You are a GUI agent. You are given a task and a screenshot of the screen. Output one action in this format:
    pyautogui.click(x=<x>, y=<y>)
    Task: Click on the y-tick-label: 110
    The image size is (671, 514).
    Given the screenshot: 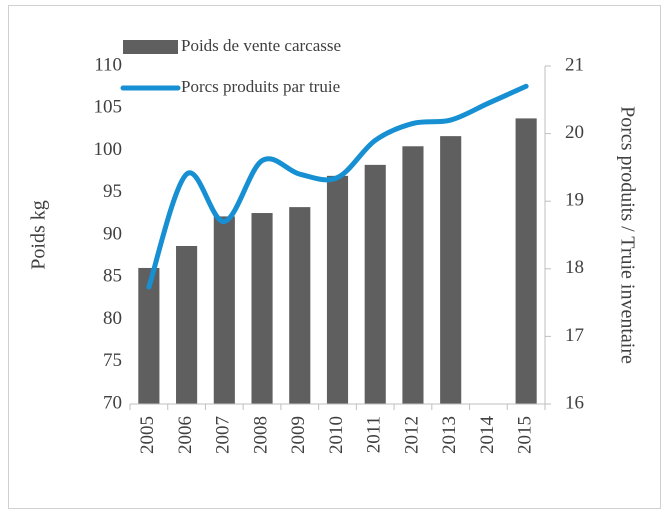 What is the action you would take?
    pyautogui.click(x=108, y=64)
    